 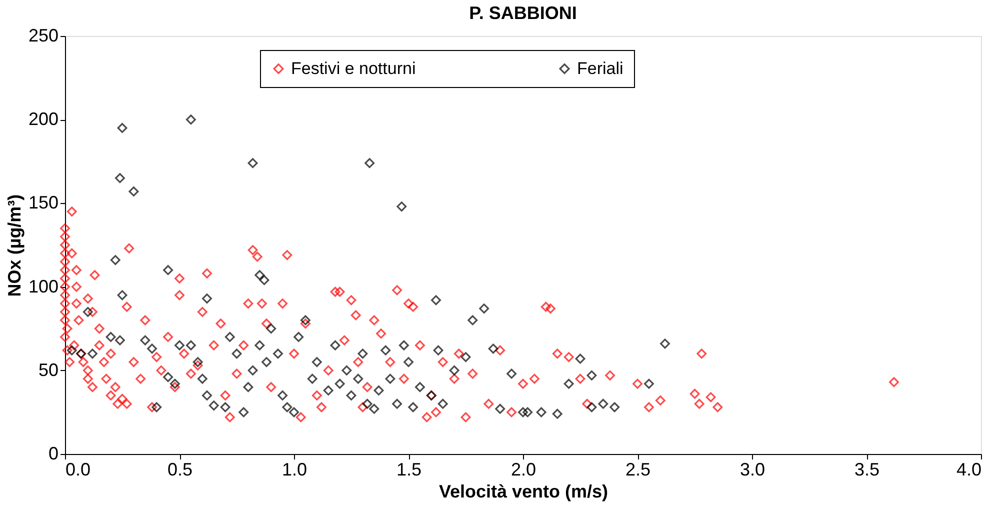 What do you see at coordinates (600, 68) in the screenshot?
I see `legend-label: Feriali` at bounding box center [600, 68].